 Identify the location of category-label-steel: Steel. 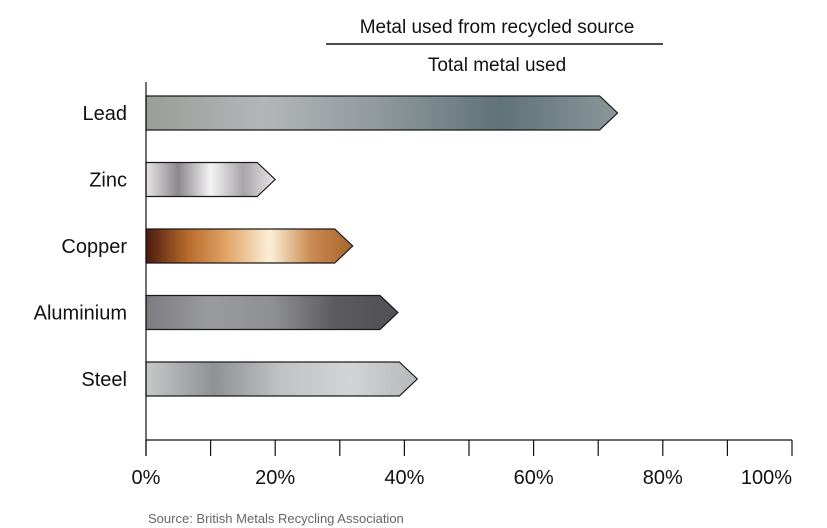
(104, 380).